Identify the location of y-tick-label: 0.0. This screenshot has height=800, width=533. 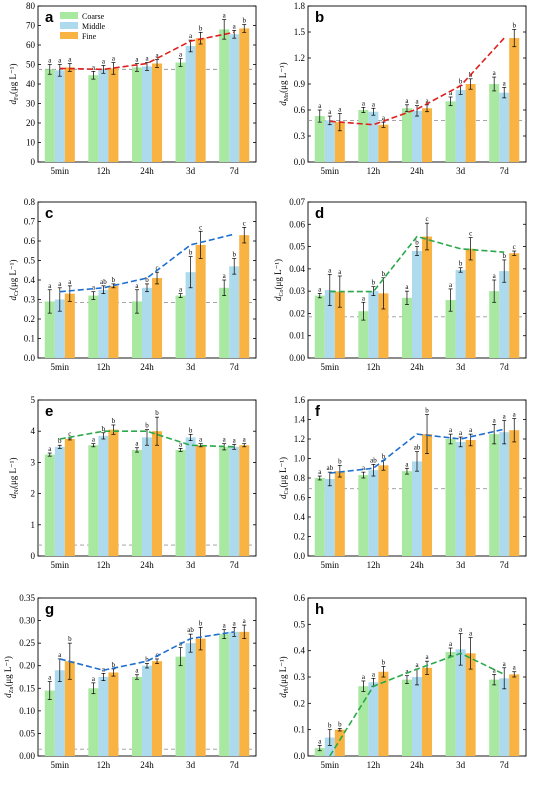
(300, 556).